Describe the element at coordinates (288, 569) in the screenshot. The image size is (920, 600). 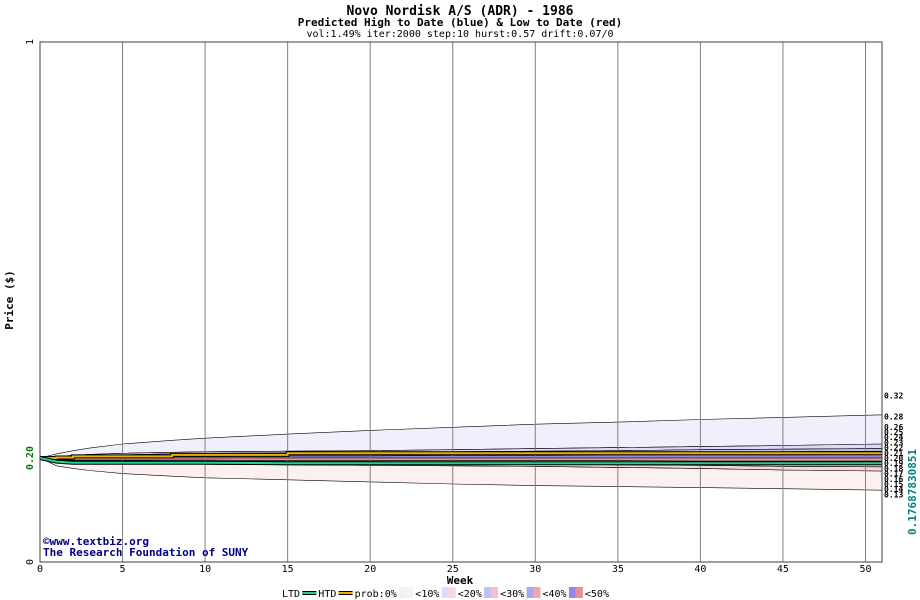
I see `x-tick-15: 15` at that location.